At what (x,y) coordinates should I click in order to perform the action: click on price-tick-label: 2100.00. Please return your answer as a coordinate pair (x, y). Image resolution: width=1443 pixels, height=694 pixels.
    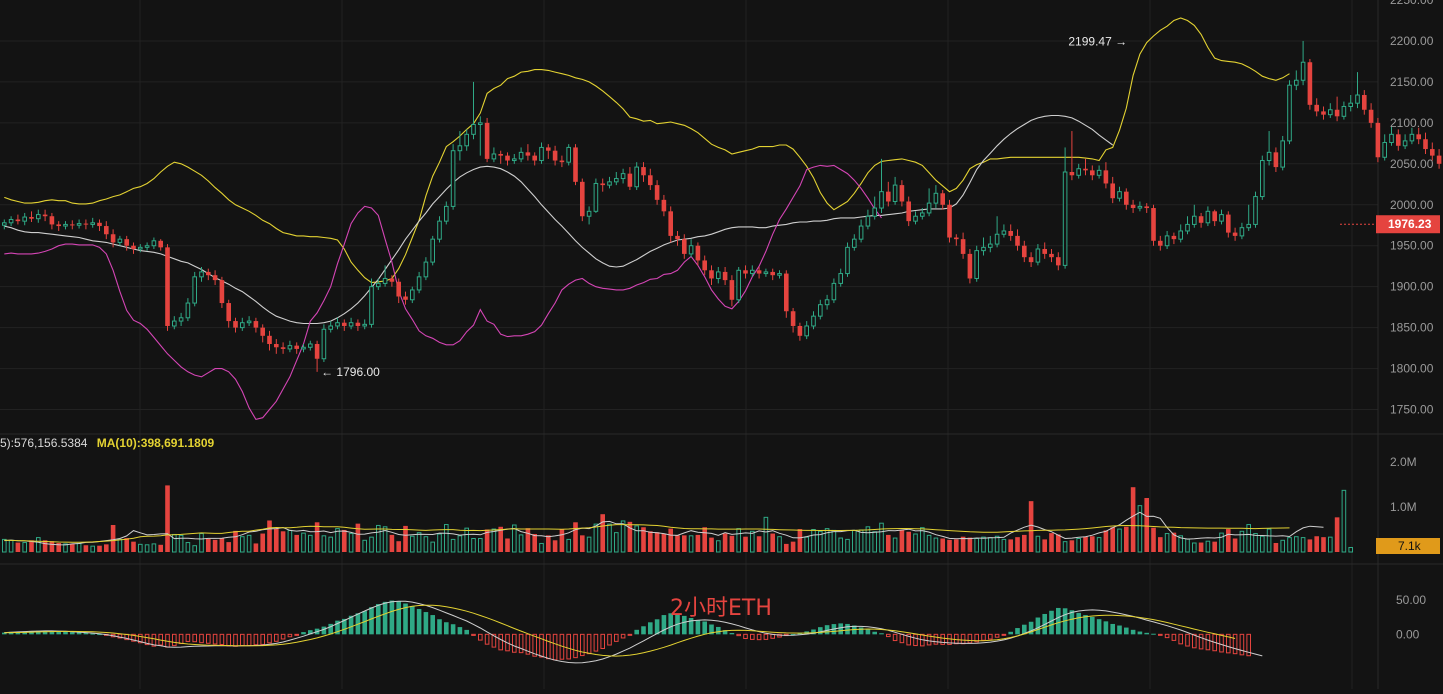
    Looking at the image, I should click on (1412, 123).